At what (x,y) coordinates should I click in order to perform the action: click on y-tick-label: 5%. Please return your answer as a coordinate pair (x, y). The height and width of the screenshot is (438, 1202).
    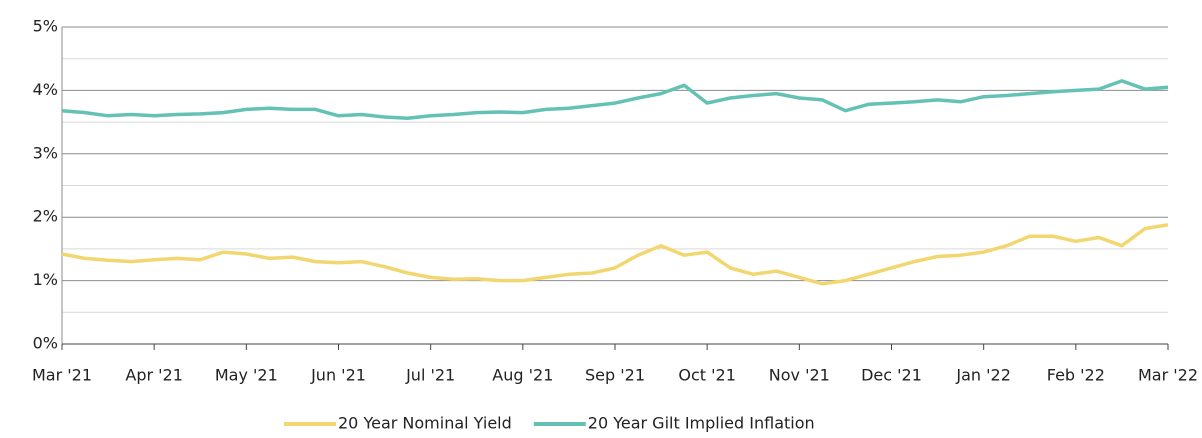
    Looking at the image, I should click on (45, 26).